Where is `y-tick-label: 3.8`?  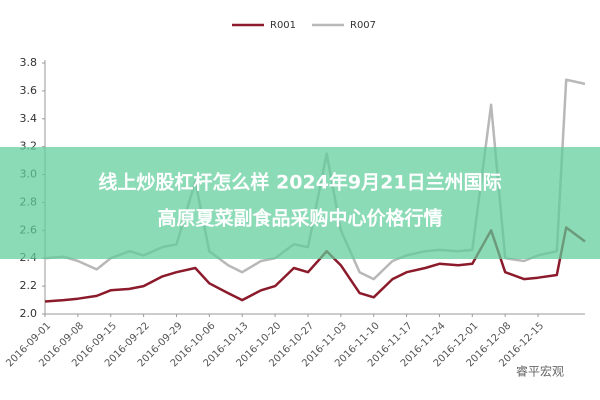 y-tick-label: 3.8 is located at coordinates (29, 62).